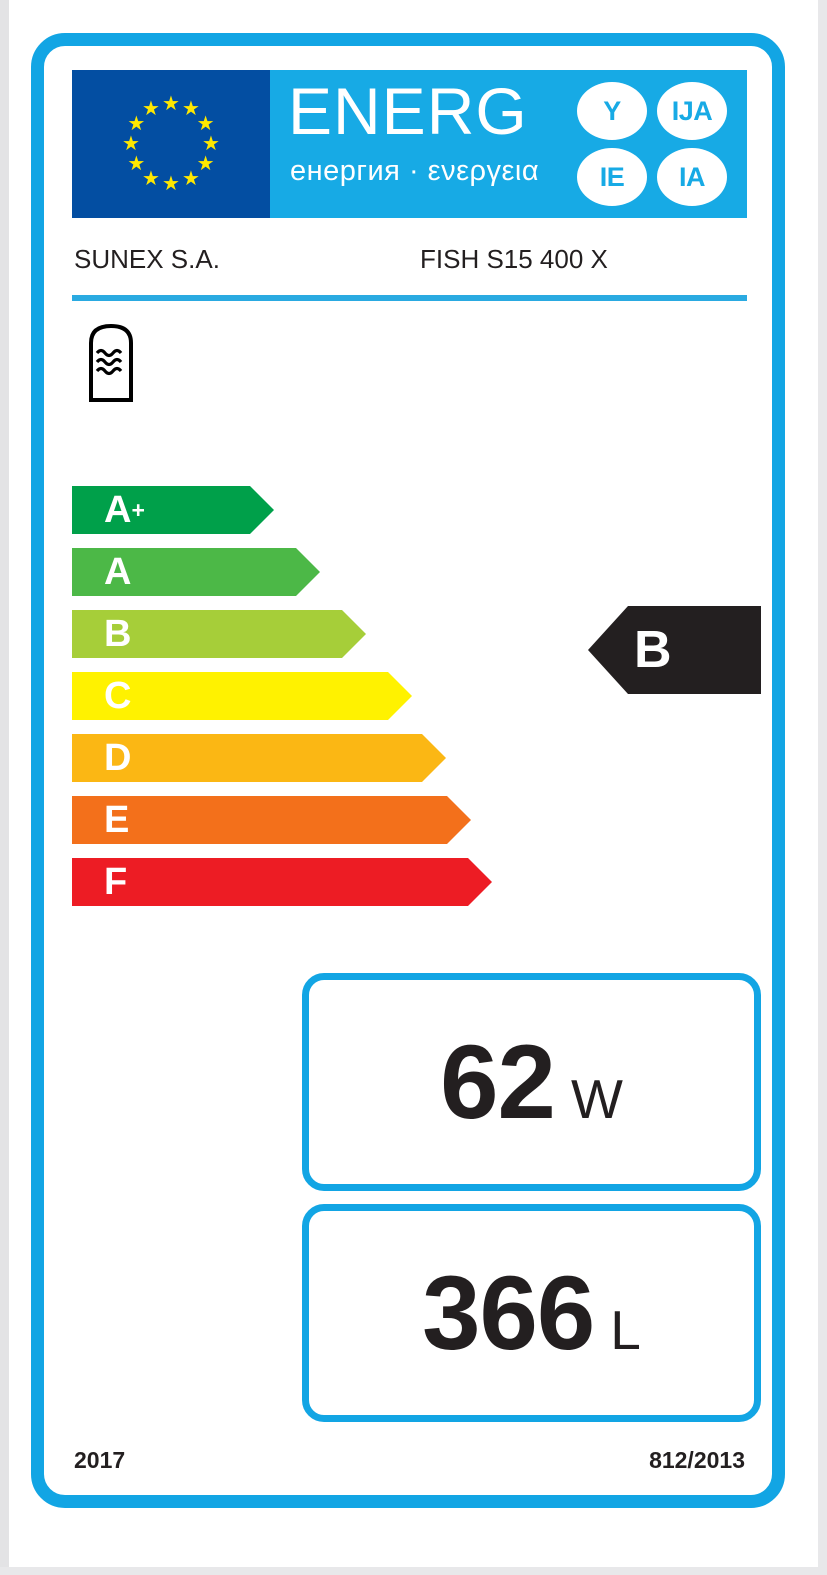  I want to click on energy-class-bar: E, so click(282, 820).